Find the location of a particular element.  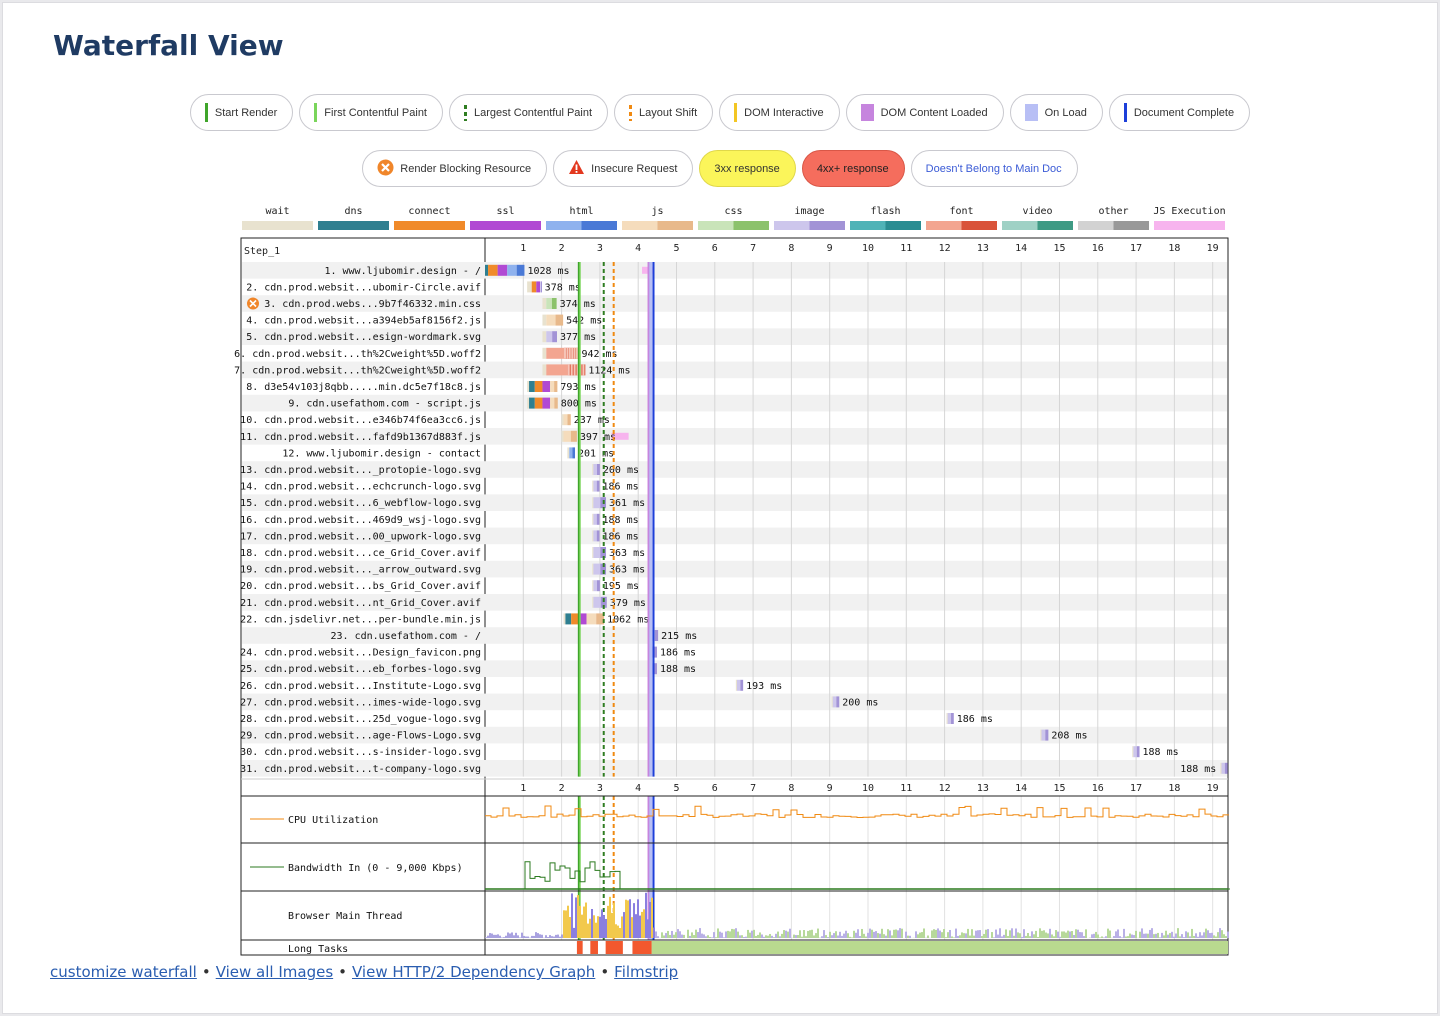

request-label: 17. cdn.prod.websit...00_upwork-logo.svg is located at coordinates (360, 536).